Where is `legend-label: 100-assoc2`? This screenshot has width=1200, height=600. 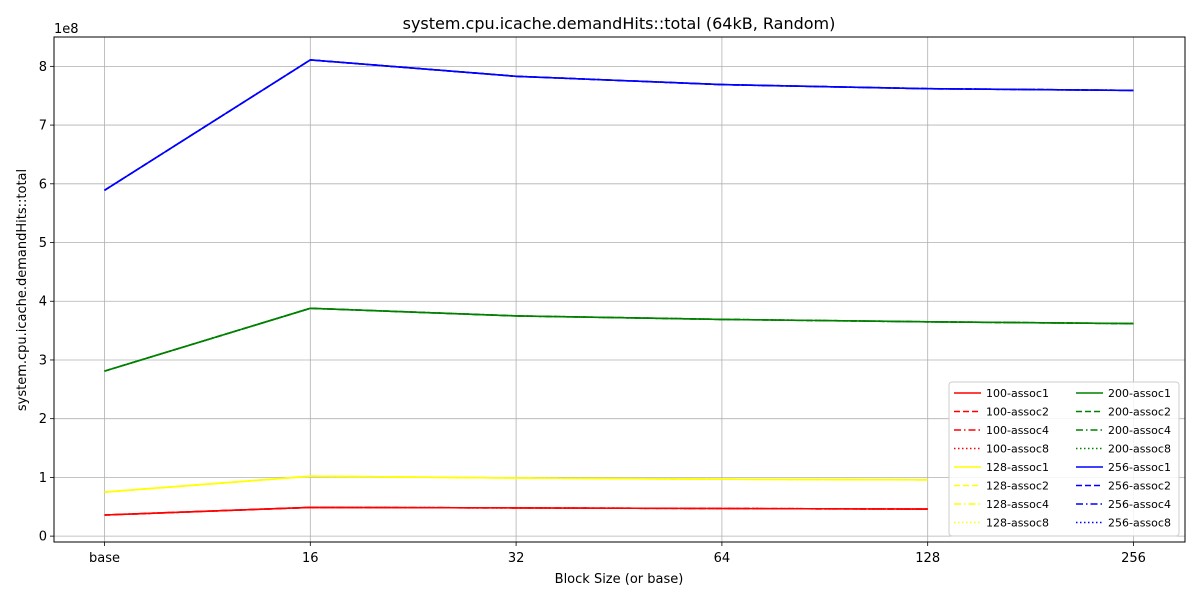
legend-label: 100-assoc2 is located at coordinates (1017, 412).